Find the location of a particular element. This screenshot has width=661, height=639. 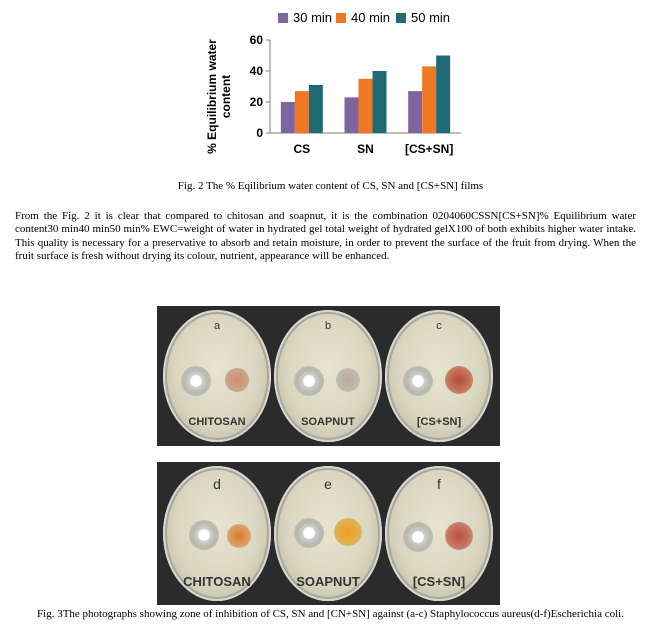

y-axis-label: % Equilibrium watercontent is located at coordinates (219, 96).